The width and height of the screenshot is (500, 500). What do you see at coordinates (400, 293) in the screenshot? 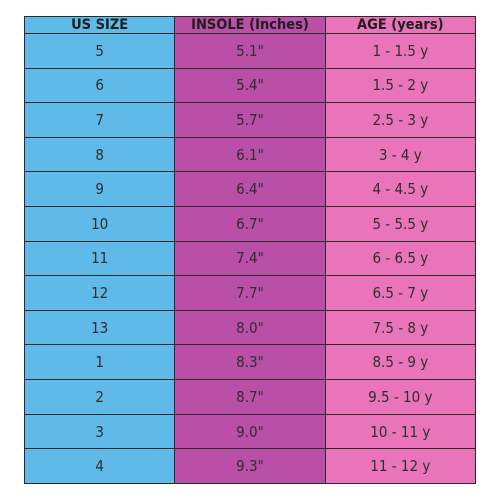
I see `table-cell: 6.5 - 7 y` at bounding box center [400, 293].